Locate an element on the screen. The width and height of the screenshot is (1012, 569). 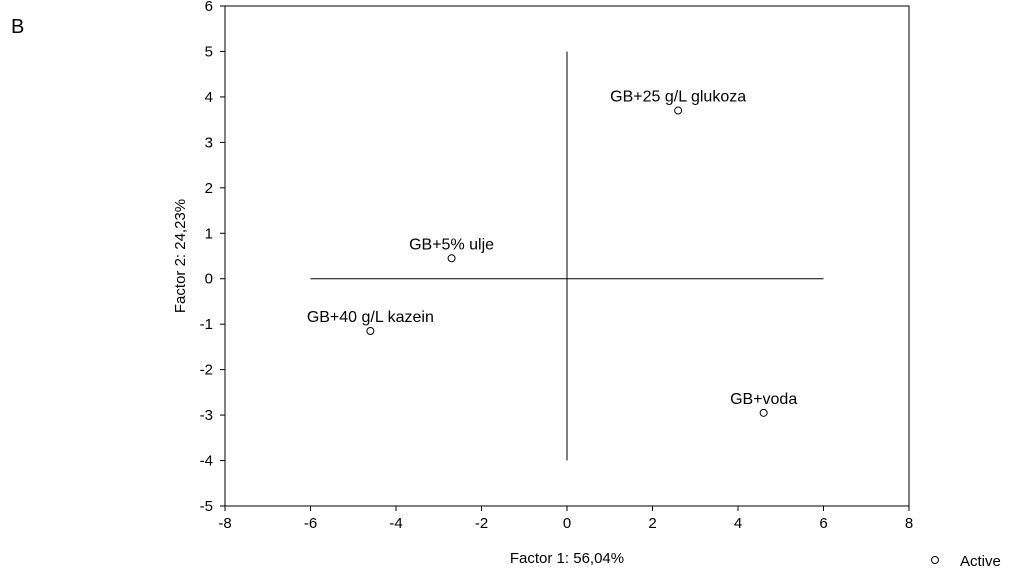
x-tick-label: -2 is located at coordinates (481, 523).